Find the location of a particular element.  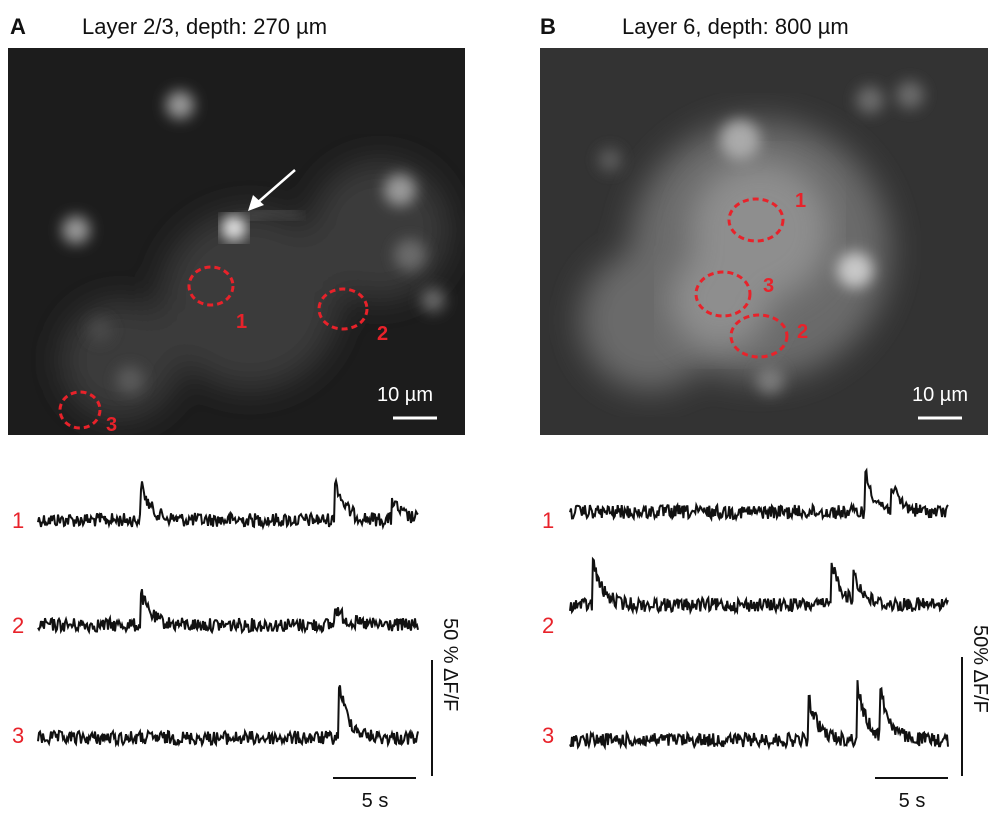

panel-title: Layer 2/3, depth: 270 µm is located at coordinates (204, 26).